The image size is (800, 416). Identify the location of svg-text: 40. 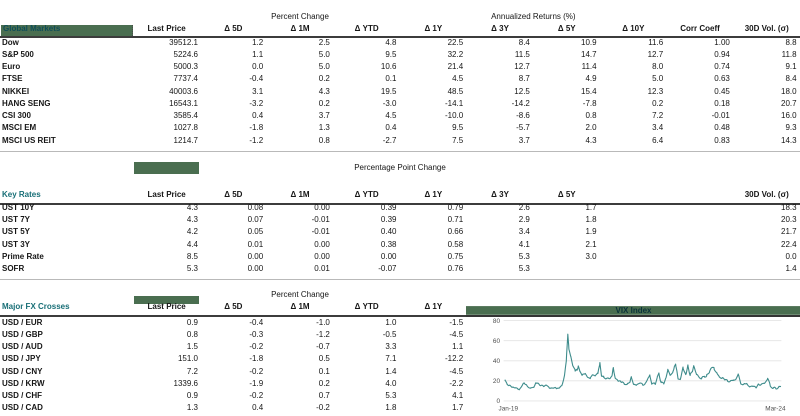
(497, 361).